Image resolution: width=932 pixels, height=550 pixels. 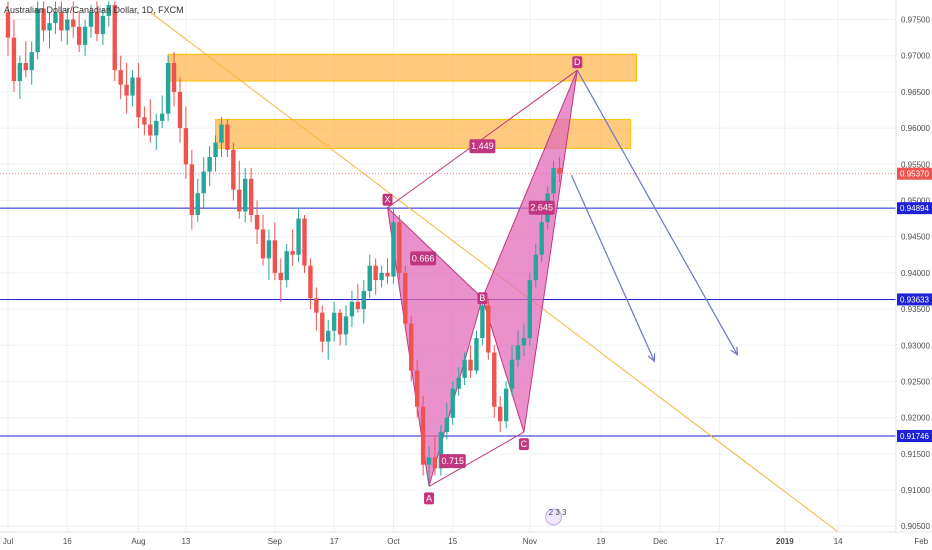 What do you see at coordinates (612, 268) in the screenshot?
I see `projection-arrow` at bounding box center [612, 268].